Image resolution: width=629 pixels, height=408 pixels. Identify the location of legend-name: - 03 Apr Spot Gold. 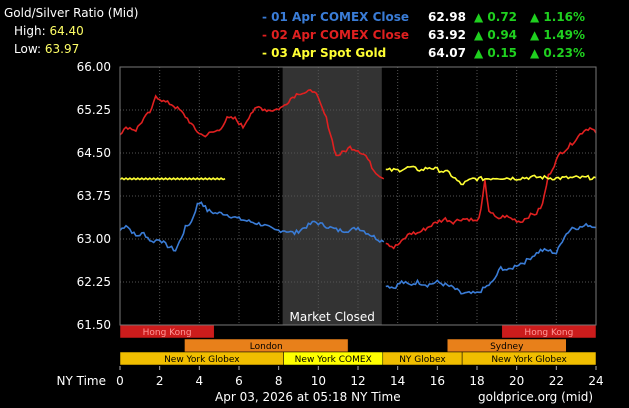
(324, 53).